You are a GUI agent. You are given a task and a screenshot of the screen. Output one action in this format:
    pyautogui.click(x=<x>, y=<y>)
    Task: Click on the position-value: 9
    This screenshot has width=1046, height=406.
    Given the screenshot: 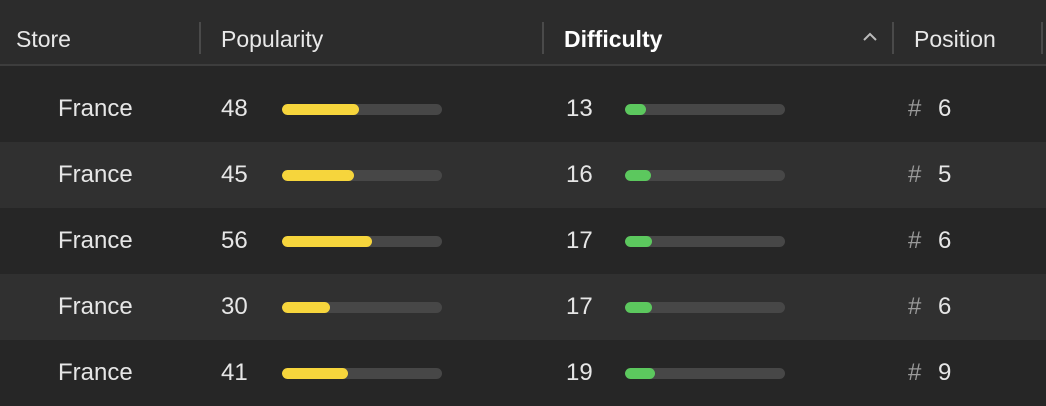 What is the action you would take?
    pyautogui.click(x=945, y=372)
    